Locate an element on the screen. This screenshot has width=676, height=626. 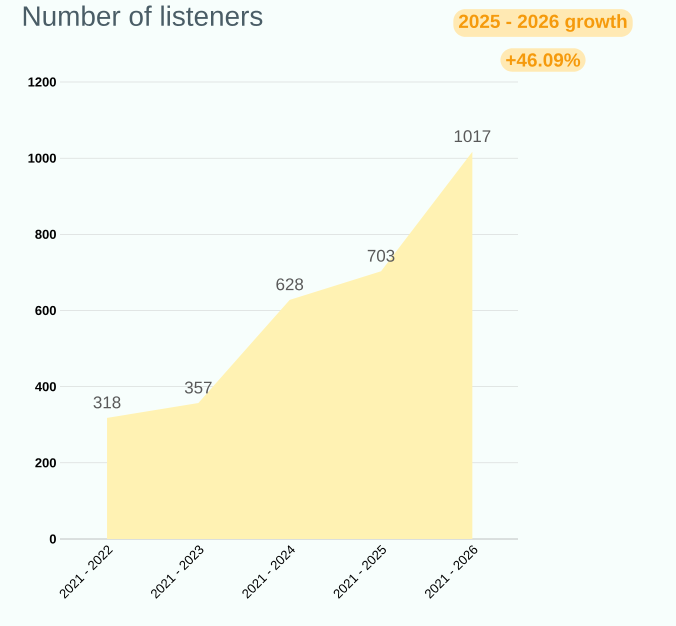
y-tick-label: 1200 is located at coordinates (42, 82).